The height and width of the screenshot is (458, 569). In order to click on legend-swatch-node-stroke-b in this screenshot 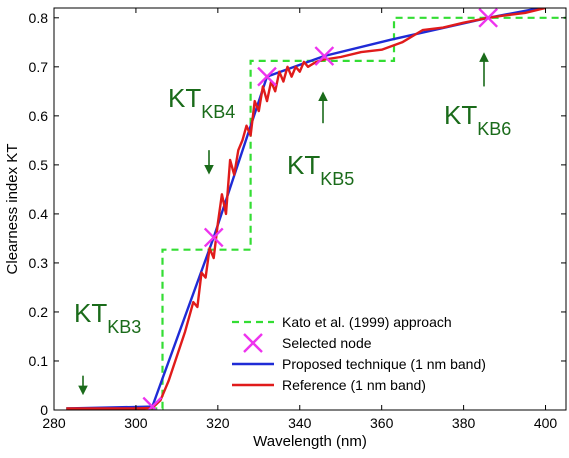, I will do `click(253, 343)`.